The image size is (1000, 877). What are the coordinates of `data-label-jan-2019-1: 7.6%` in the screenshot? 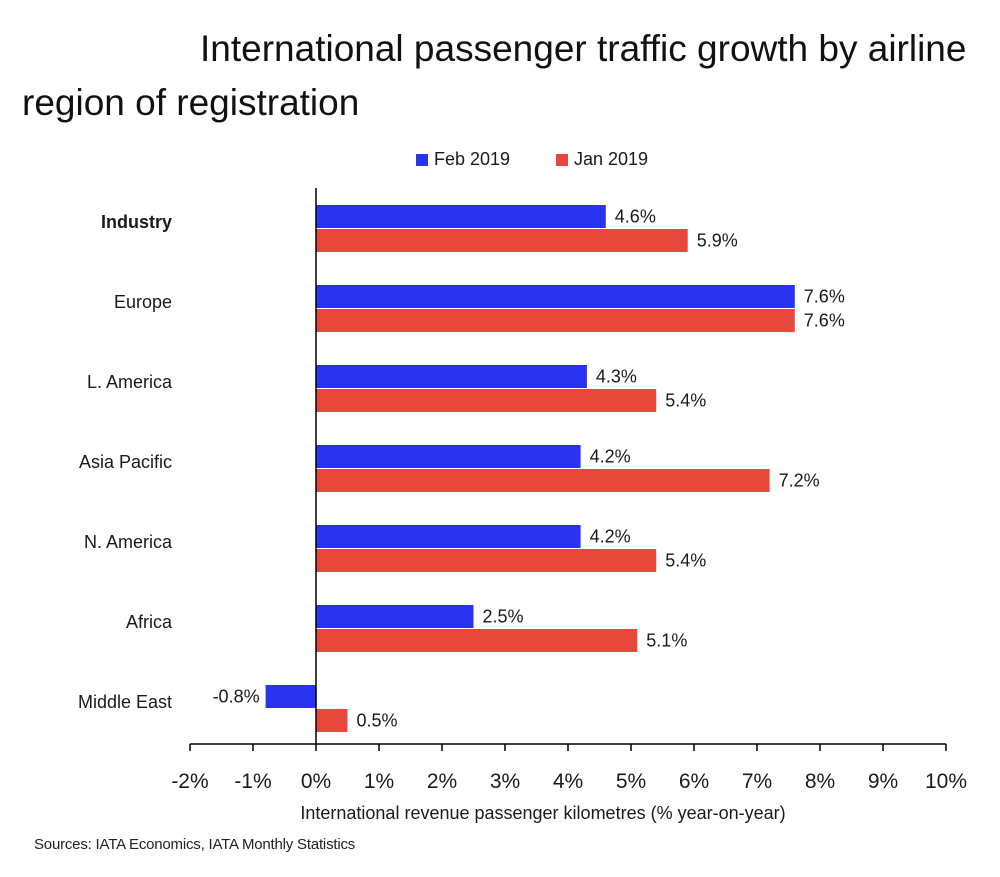 It's located at (824, 321).